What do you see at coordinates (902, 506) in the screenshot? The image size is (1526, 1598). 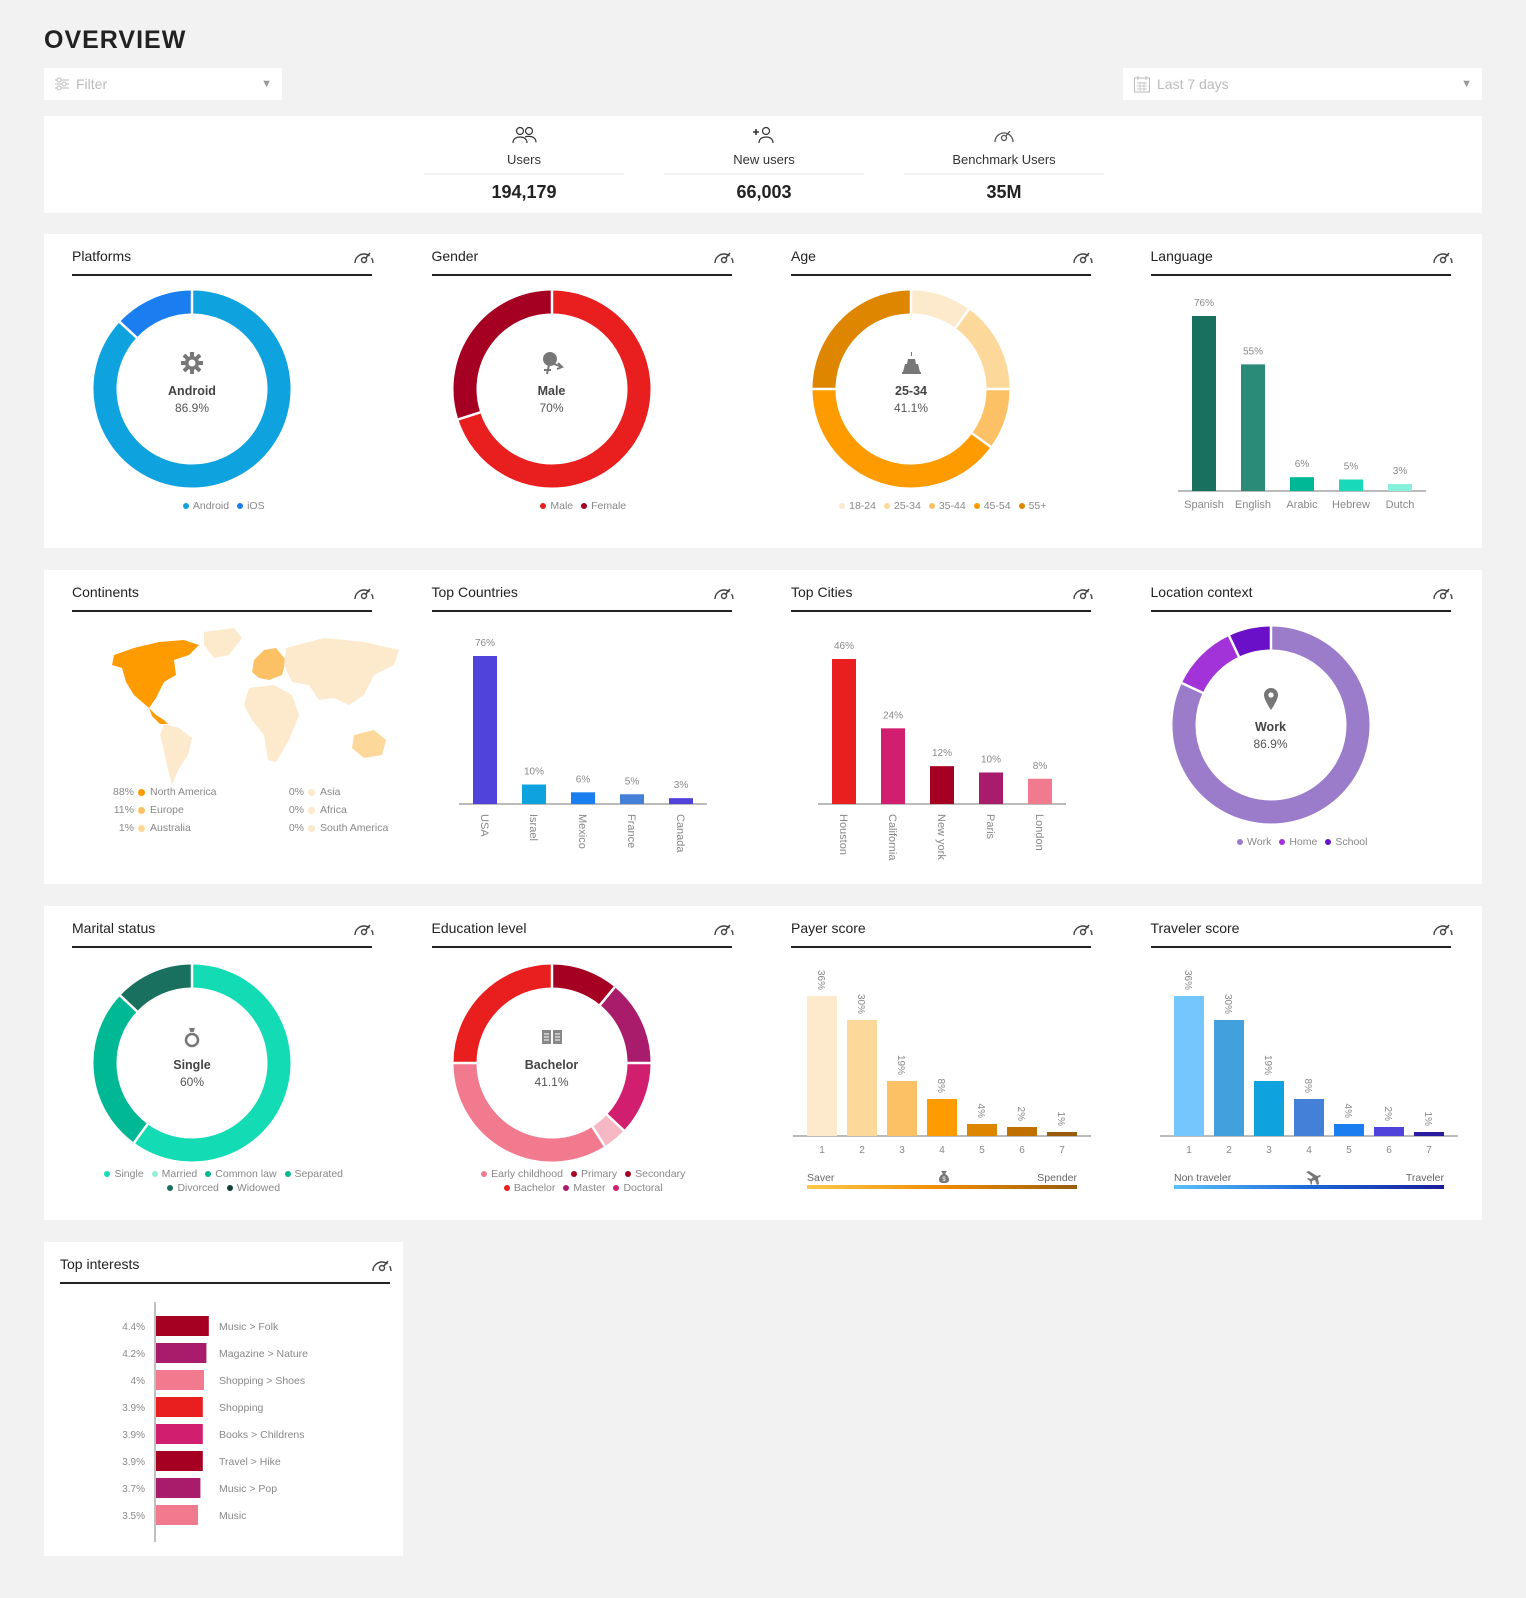 I see `legend-item: 25-34` at bounding box center [902, 506].